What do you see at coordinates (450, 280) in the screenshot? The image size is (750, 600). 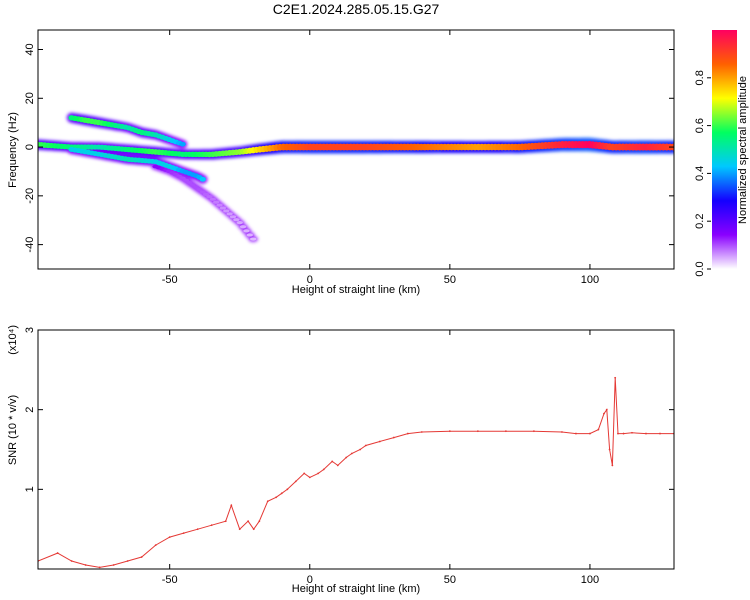 I see `spectrogram-x-tick-label: 50` at bounding box center [450, 280].